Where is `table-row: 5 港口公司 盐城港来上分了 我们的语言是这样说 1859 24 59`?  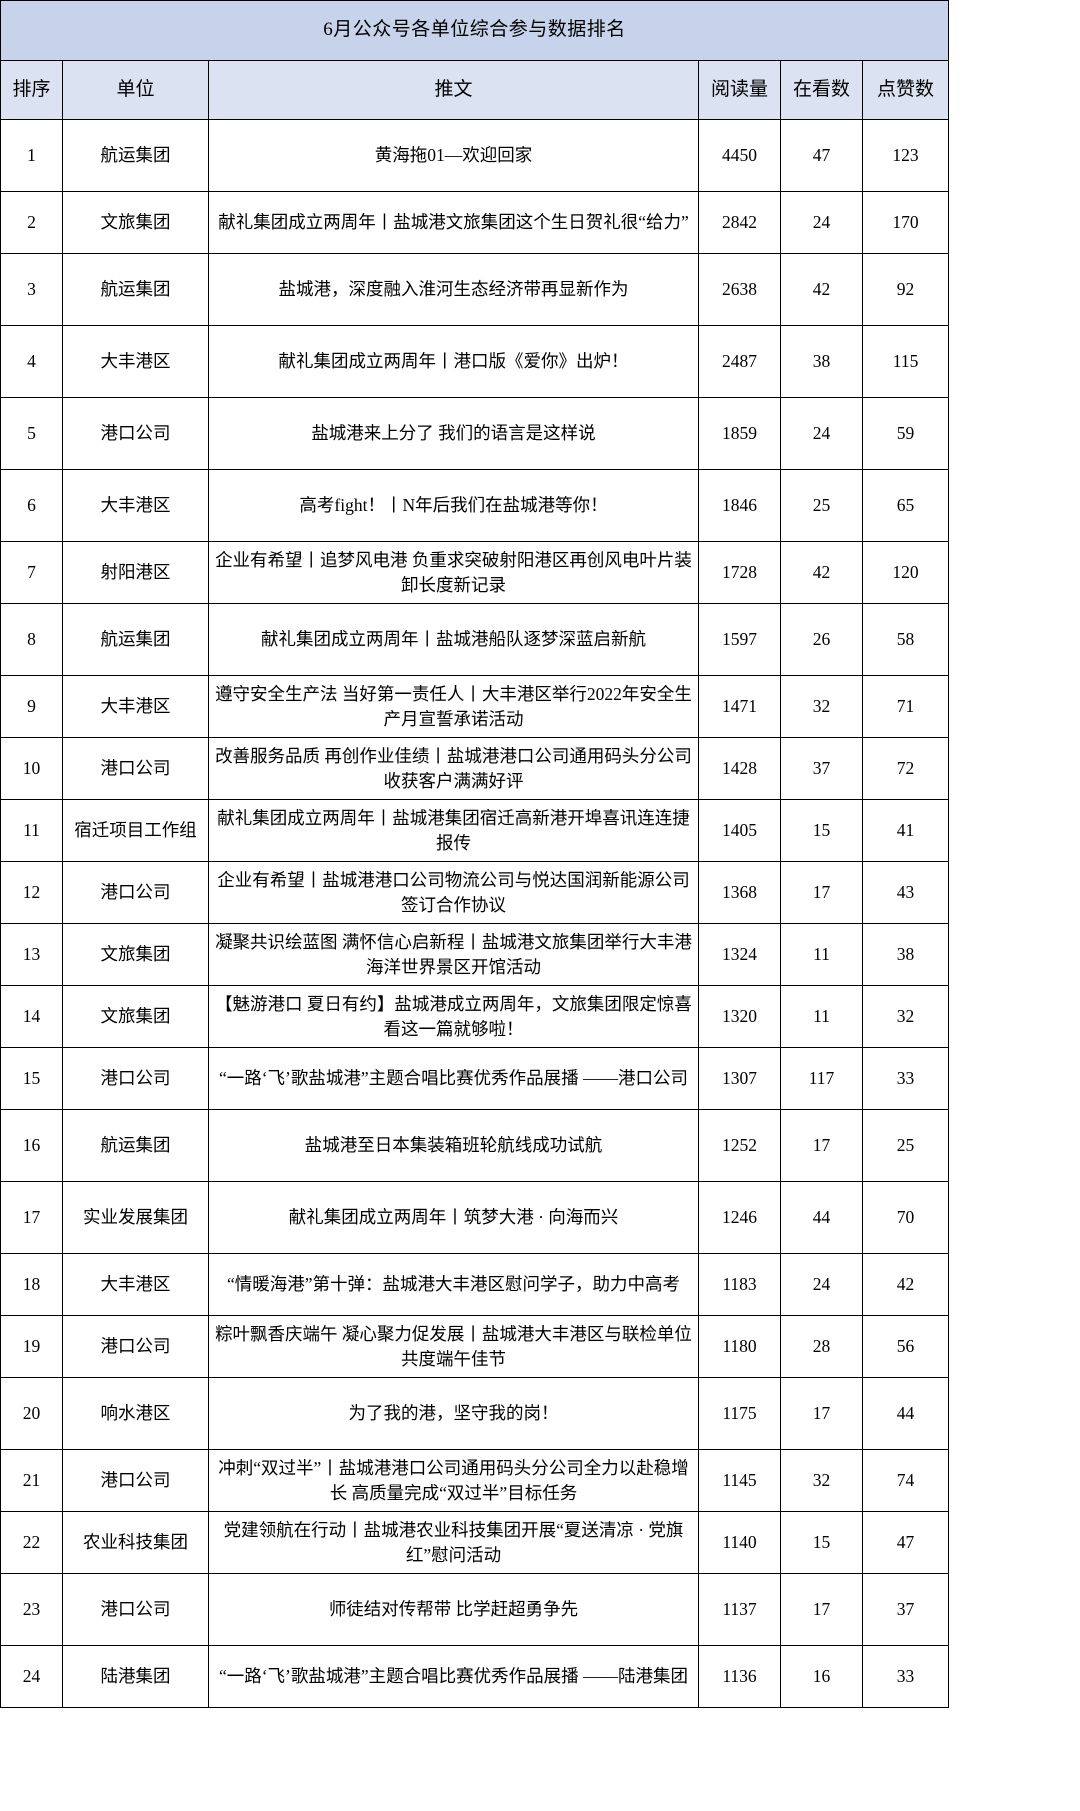 table-row: 5 港口公司 盐城港来上分了 我们的语言是这样说 1859 24 59 is located at coordinates (475, 433).